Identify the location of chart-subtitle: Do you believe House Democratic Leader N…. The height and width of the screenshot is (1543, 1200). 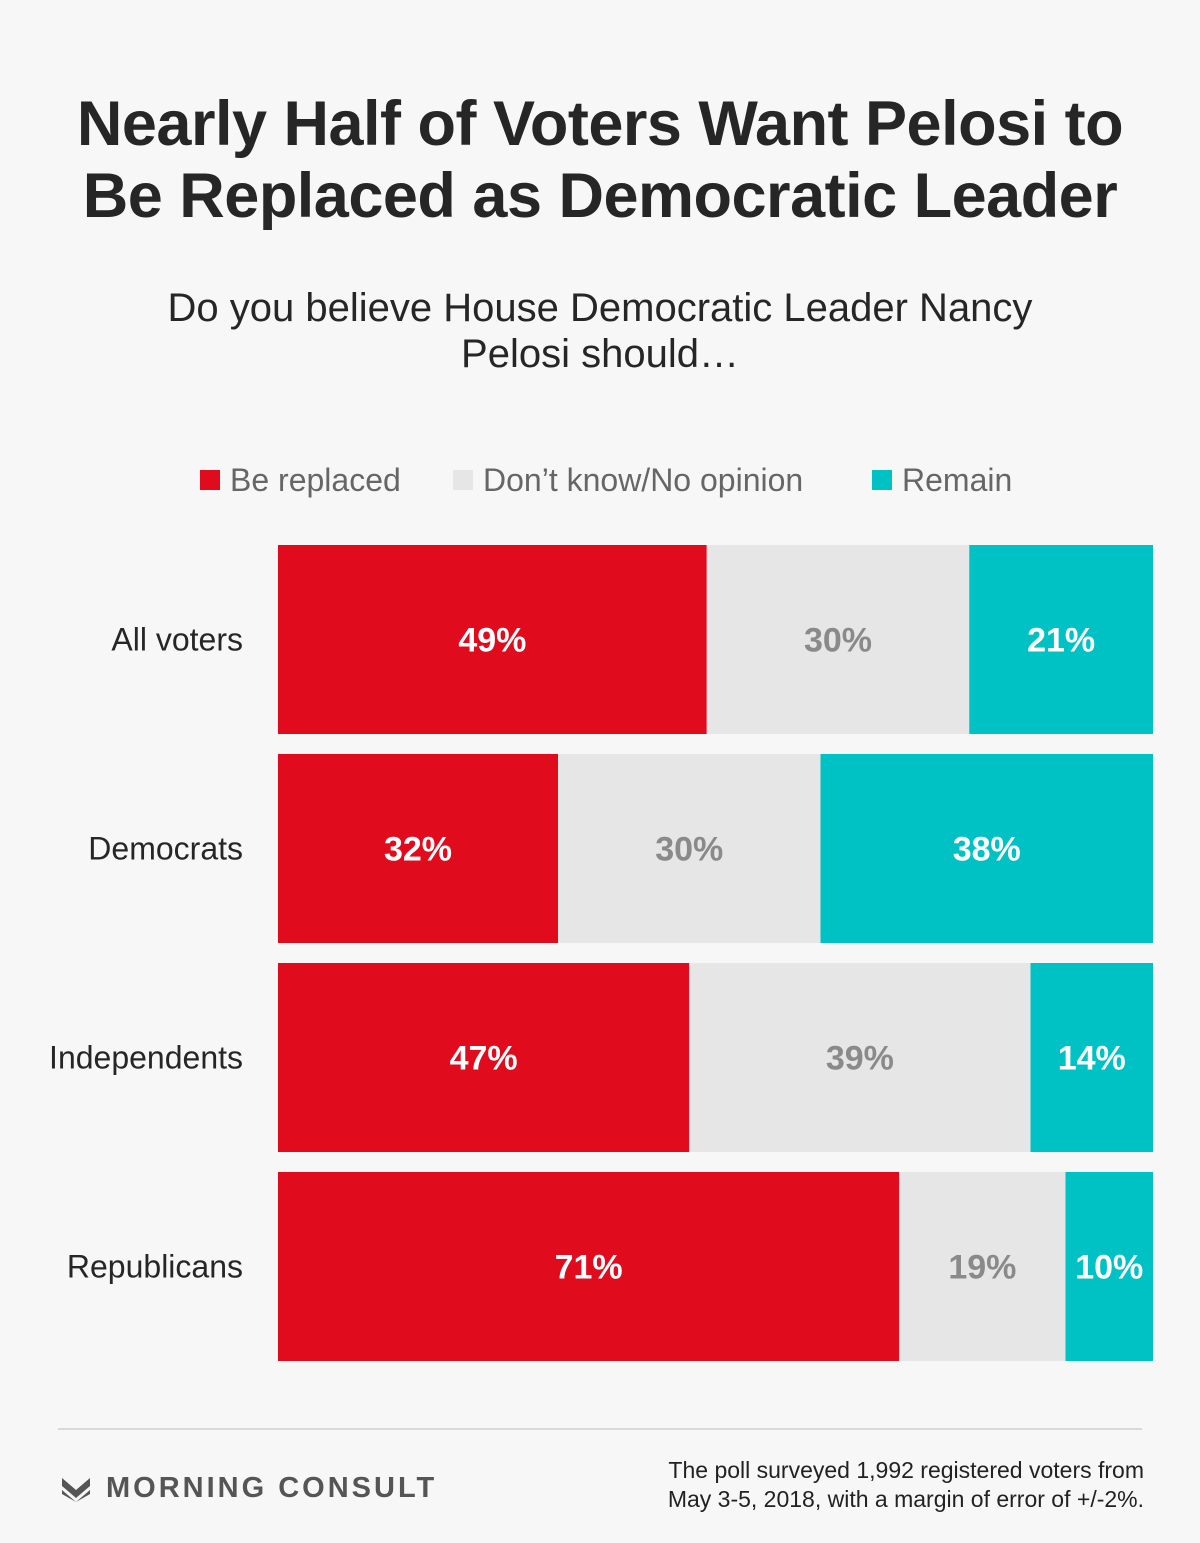
(600, 331).